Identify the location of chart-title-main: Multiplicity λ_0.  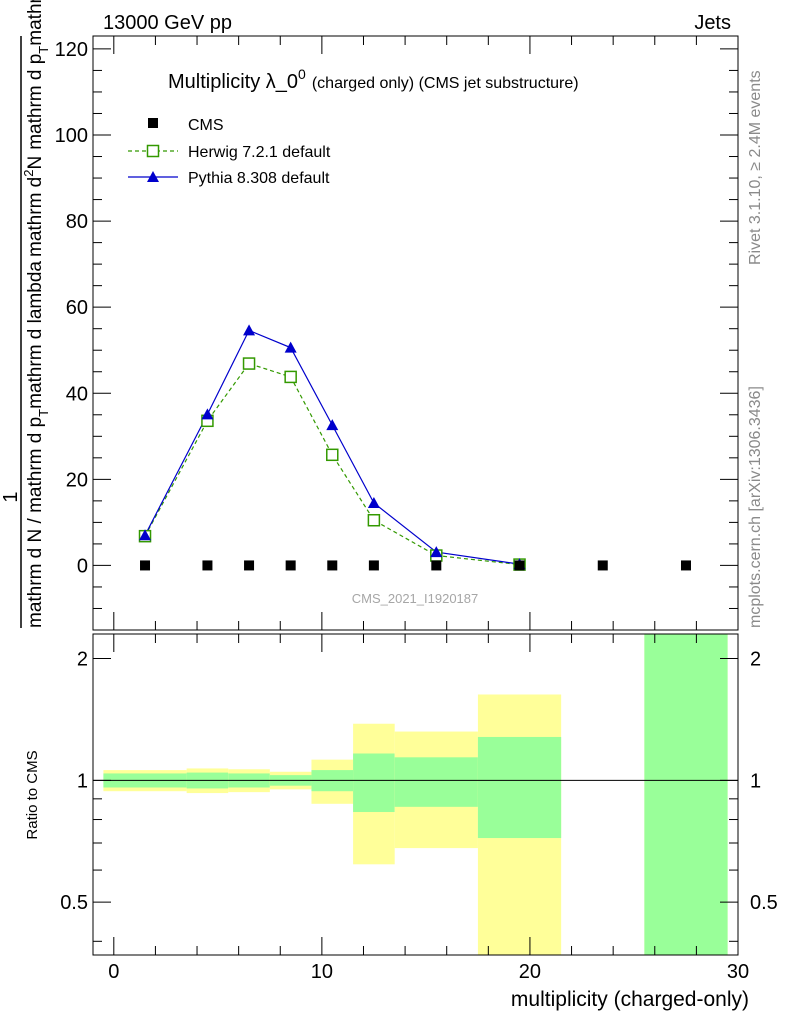
(233, 82).